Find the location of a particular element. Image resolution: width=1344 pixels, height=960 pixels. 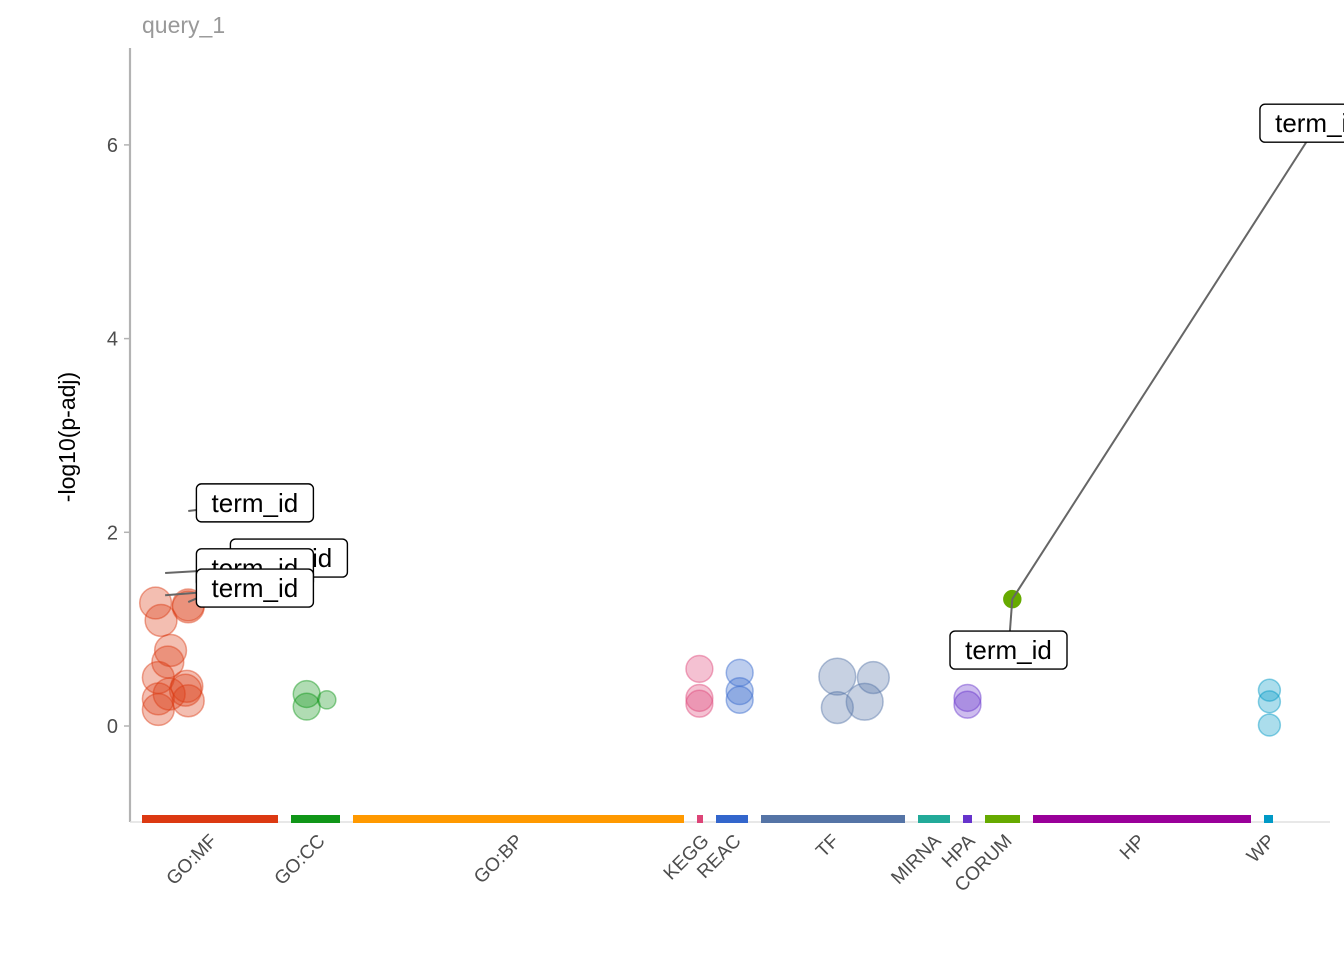

chart-title: query_1 is located at coordinates (183, 25).